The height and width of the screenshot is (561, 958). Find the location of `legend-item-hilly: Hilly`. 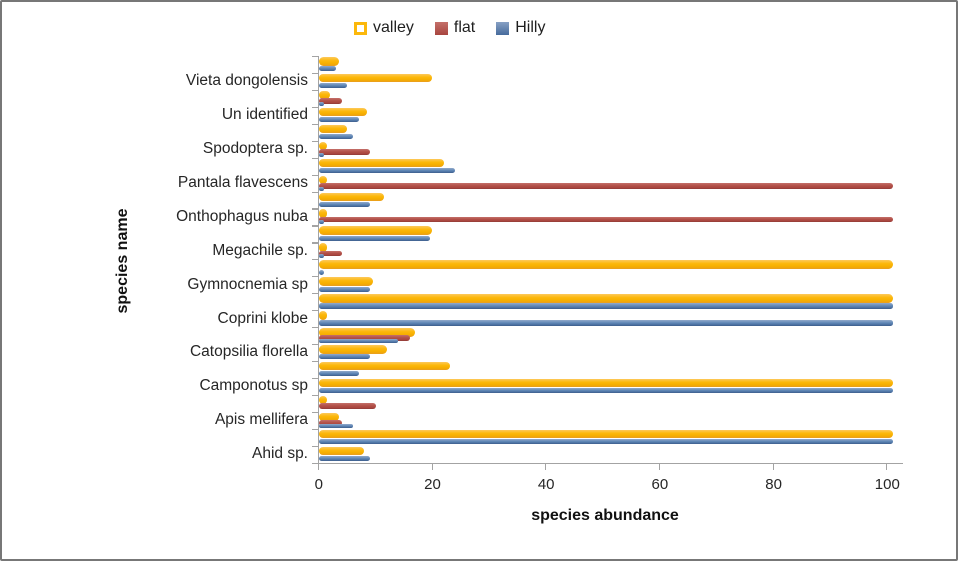

legend-item-hilly: Hilly is located at coordinates (520, 28).